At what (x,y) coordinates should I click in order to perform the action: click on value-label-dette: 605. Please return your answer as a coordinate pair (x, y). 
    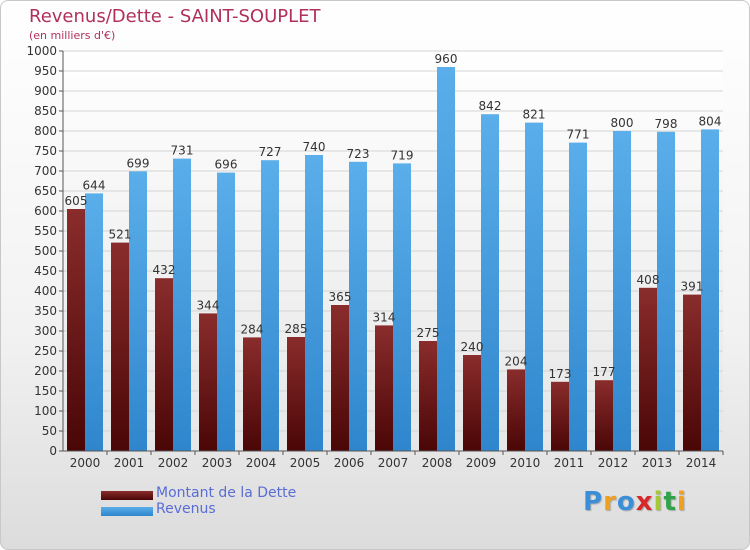
    Looking at the image, I should click on (76, 201).